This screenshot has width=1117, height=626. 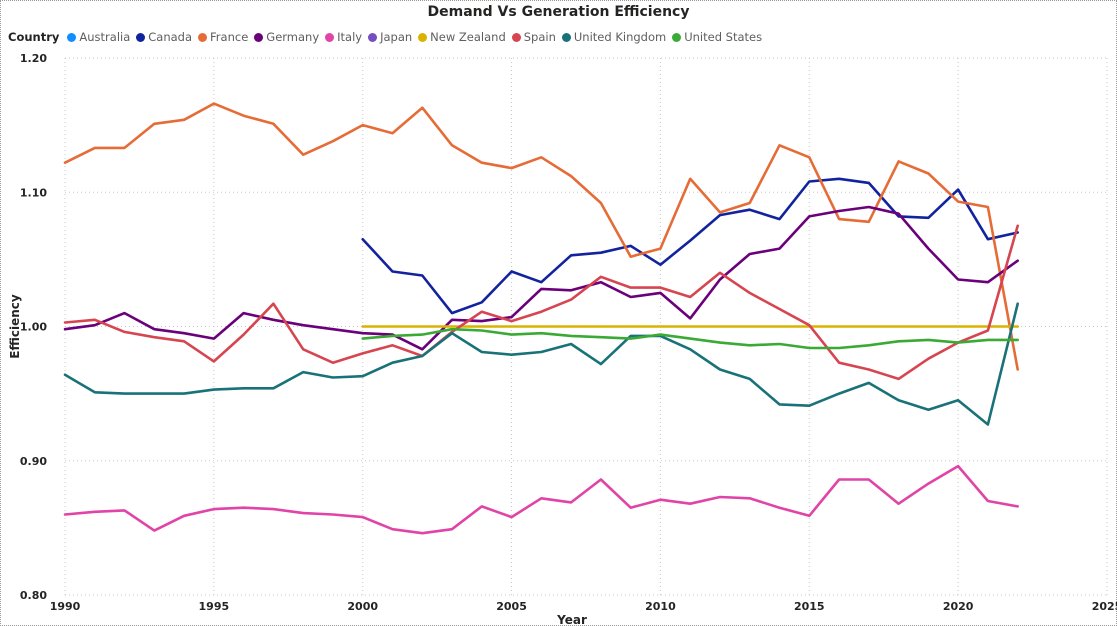 What do you see at coordinates (33, 595) in the screenshot?
I see `y-tick-label: 0.80` at bounding box center [33, 595].